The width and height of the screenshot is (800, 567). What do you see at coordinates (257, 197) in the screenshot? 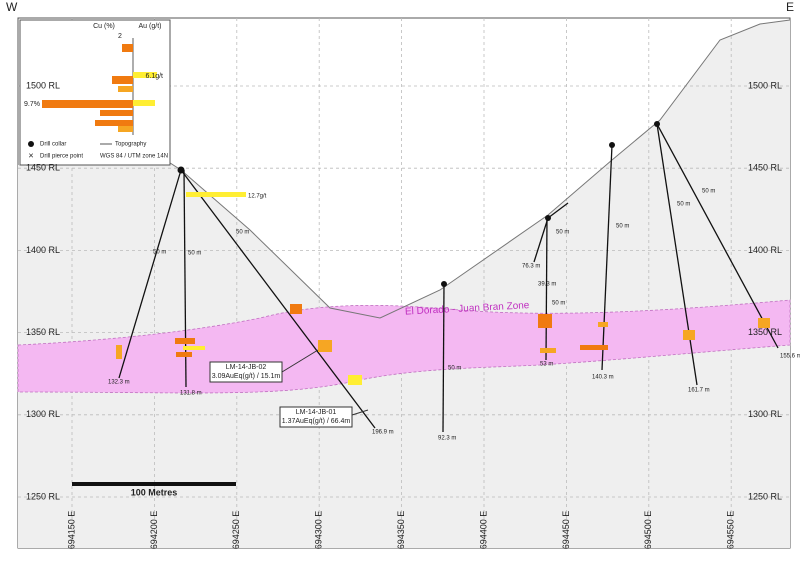
I see `assay-label: 12.7g/t` at bounding box center [257, 197].